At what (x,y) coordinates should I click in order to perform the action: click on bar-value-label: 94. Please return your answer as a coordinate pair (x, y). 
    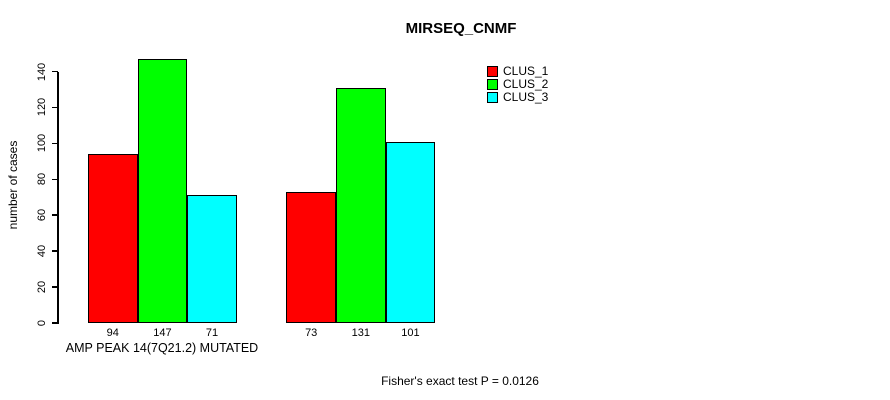
    Looking at the image, I should click on (112, 333).